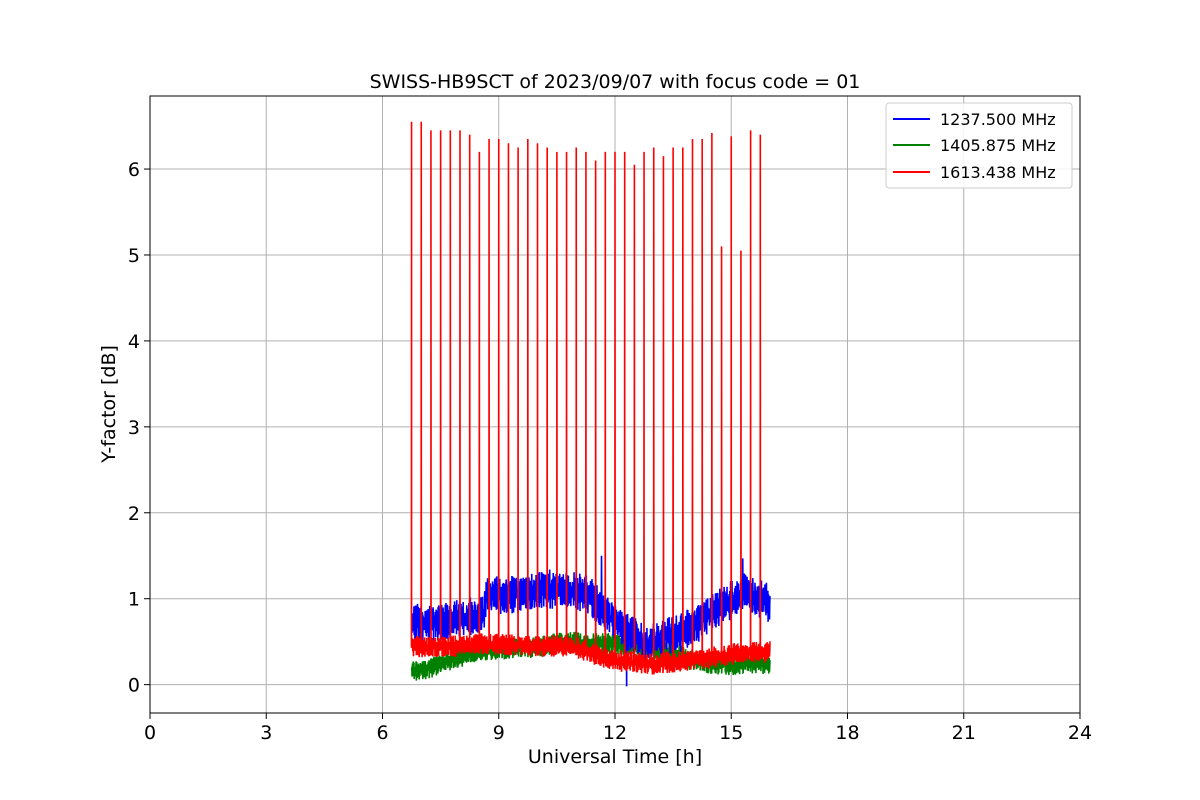 This screenshot has width=1200, height=800. What do you see at coordinates (382, 733) in the screenshot?
I see `x-tick-label: 6` at bounding box center [382, 733].